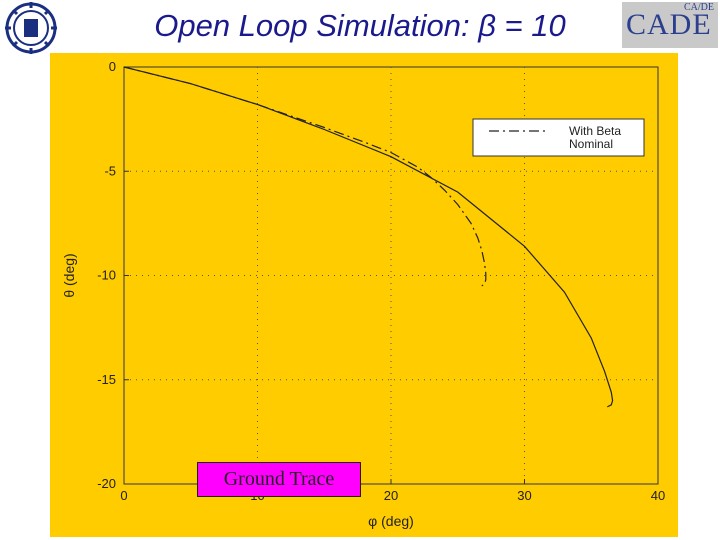 The width and height of the screenshot is (720, 540). What do you see at coordinates (69, 275) in the screenshot?
I see `y-axis-label: θ (deg)` at bounding box center [69, 275].